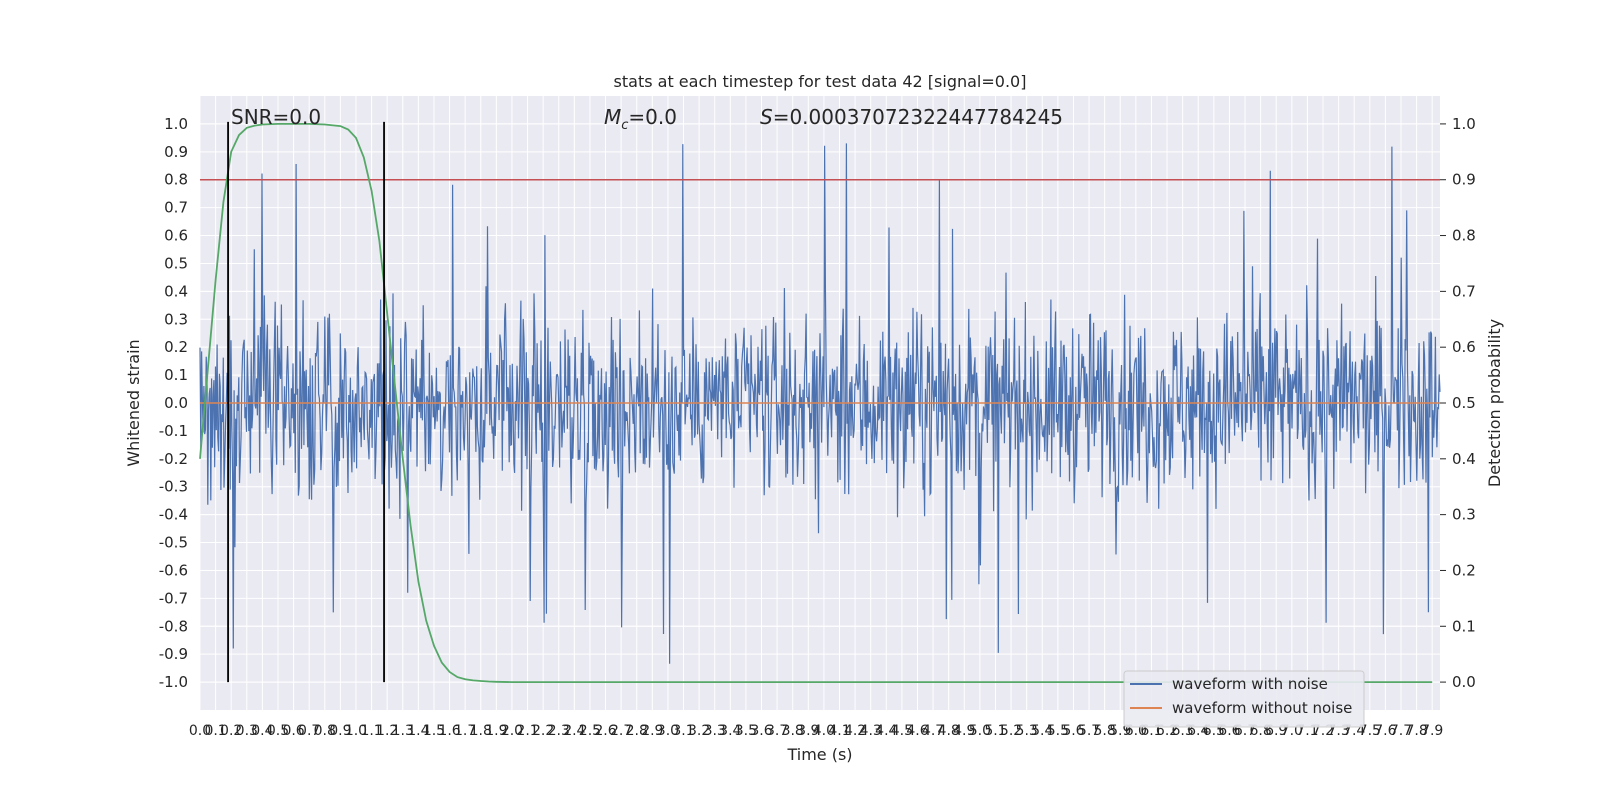 The image size is (1600, 800). Describe the element at coordinates (1416, 731) in the screenshot. I see `x-tick-label: 7.8` at that location.